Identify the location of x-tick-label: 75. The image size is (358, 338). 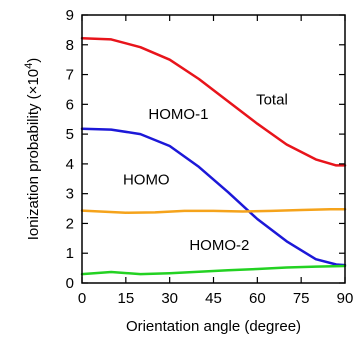
(301, 298).